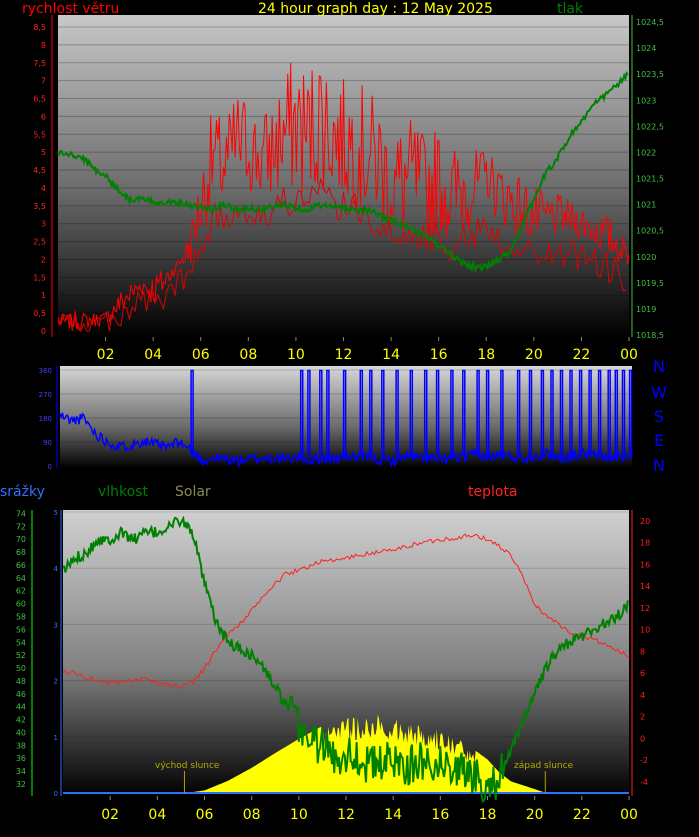  I want to click on compass-label-n-bottom: N, so click(659, 465).